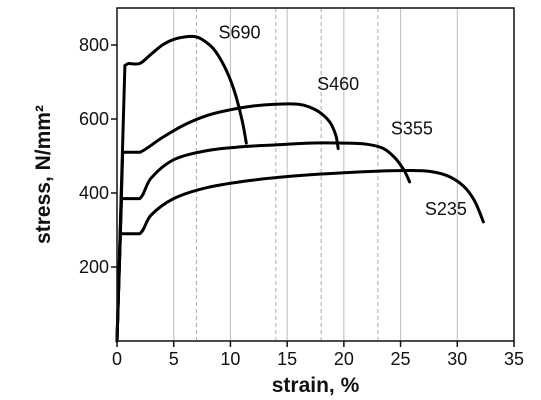 The image size is (541, 400). I want to click on x-axis-title: strain, %, so click(316, 385).